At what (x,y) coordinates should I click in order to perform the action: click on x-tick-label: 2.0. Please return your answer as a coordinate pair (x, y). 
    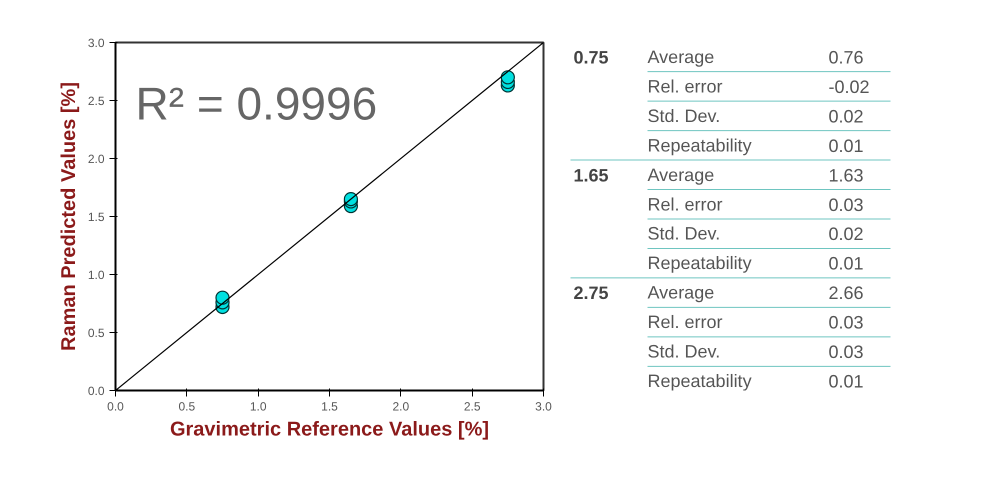
    Looking at the image, I should click on (401, 407).